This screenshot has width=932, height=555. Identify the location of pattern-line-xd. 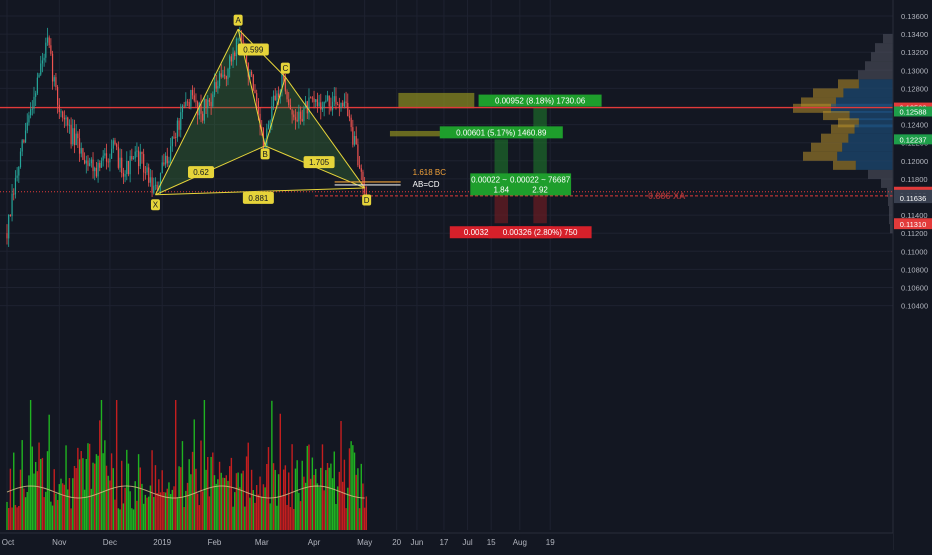
(260, 191).